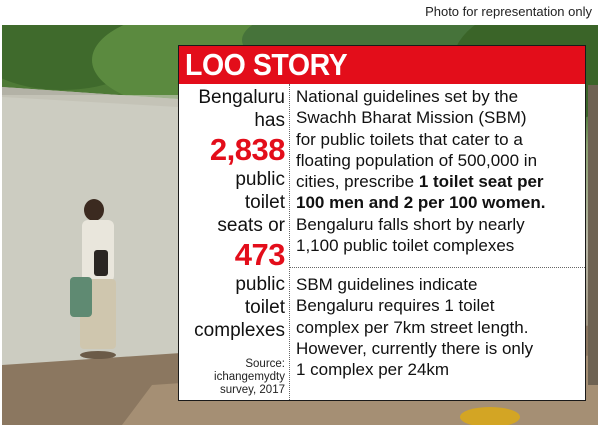 Image resolution: width=600 pixels, height=427 pixels. I want to click on para2-line: SBM guidelines indicate, so click(387, 284).